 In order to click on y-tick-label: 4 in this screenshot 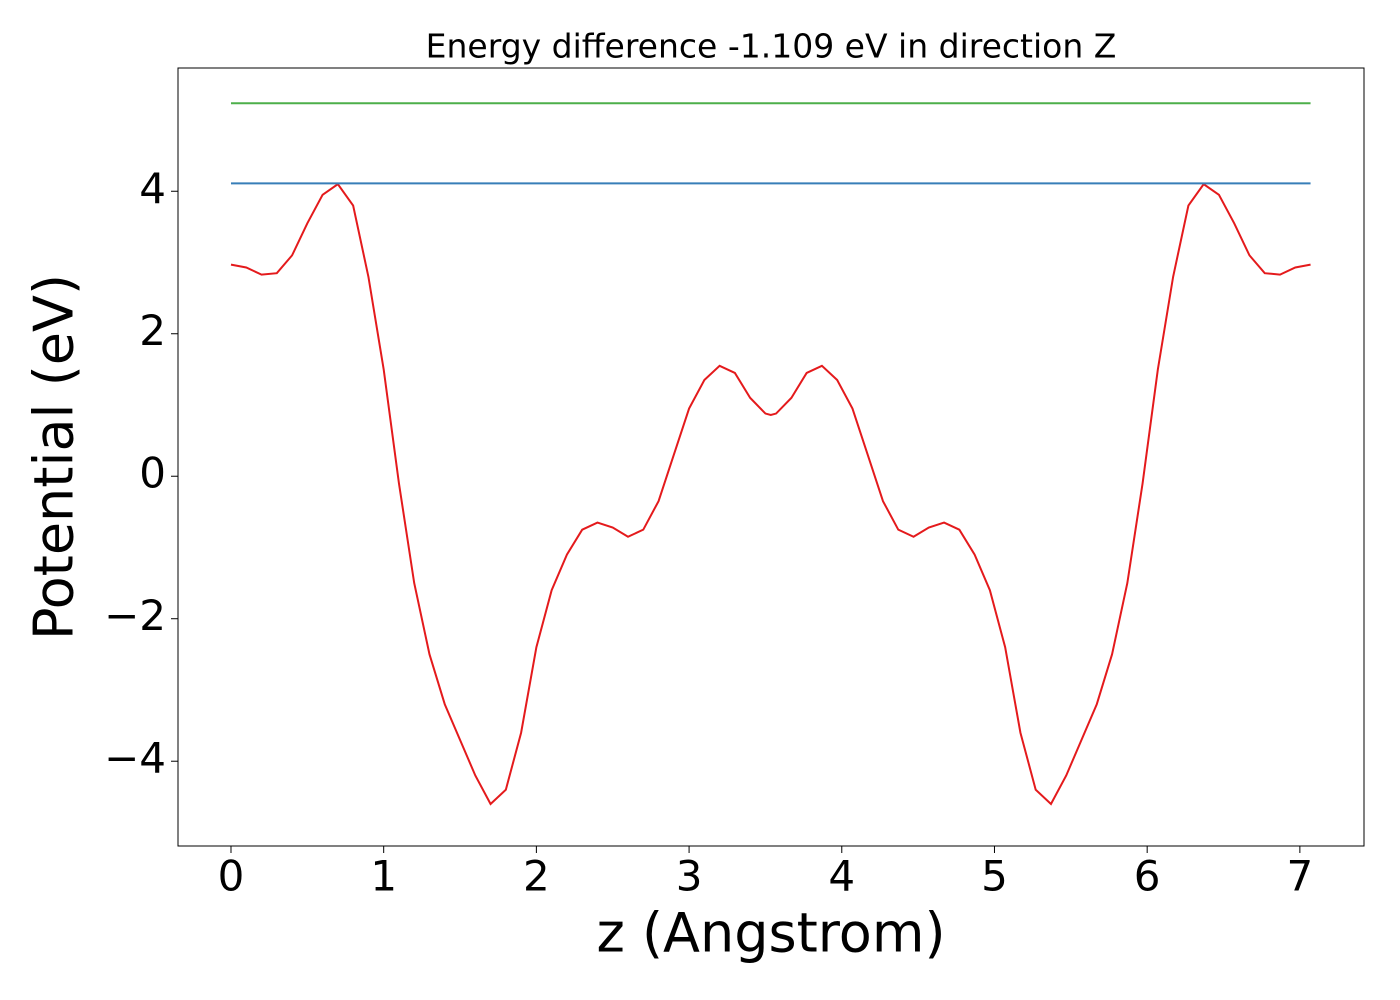, I will do `click(152, 188)`.